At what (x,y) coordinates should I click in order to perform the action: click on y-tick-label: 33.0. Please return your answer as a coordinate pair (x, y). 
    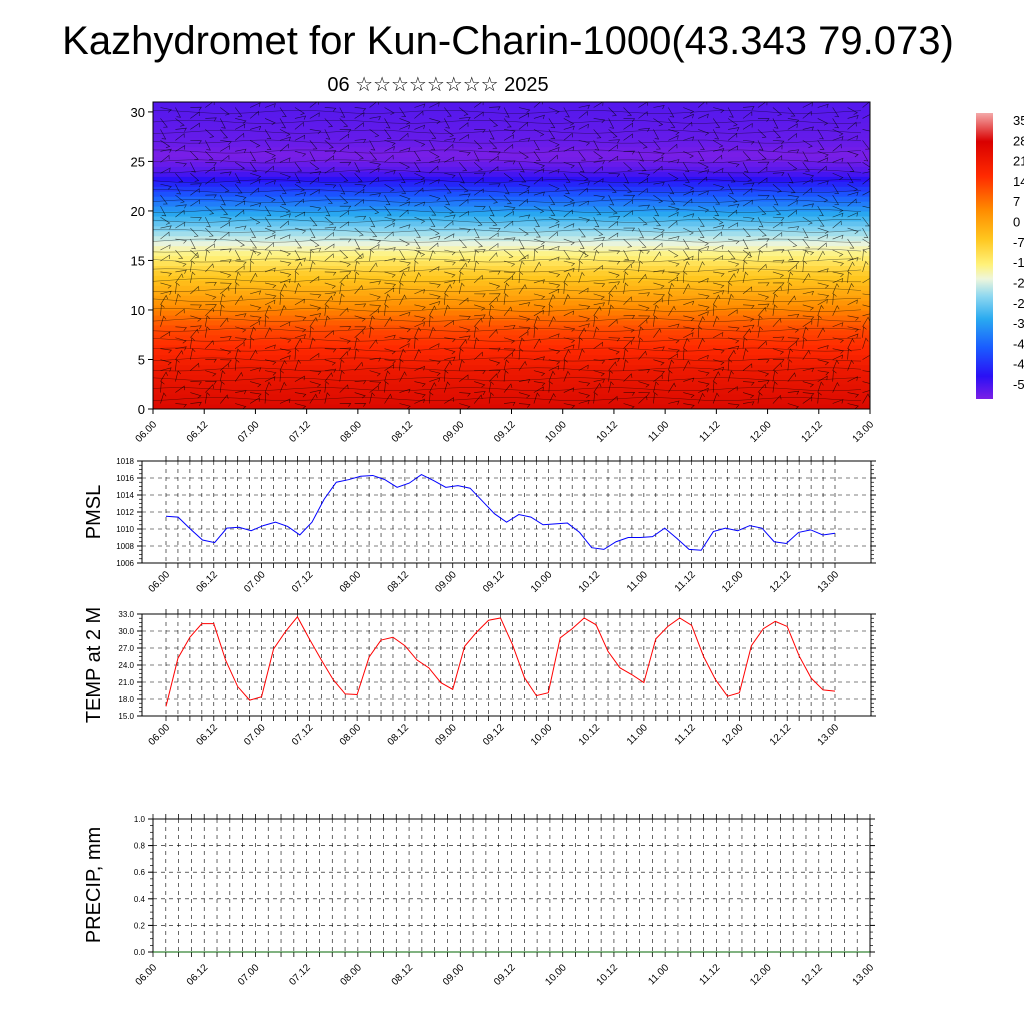
    Looking at the image, I should click on (126, 614).